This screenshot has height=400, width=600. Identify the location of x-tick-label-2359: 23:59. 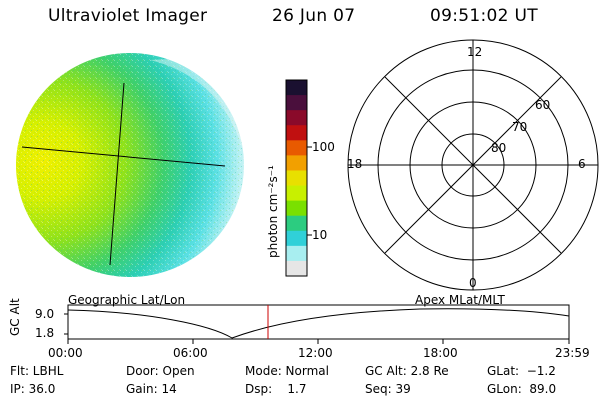
(572, 353).